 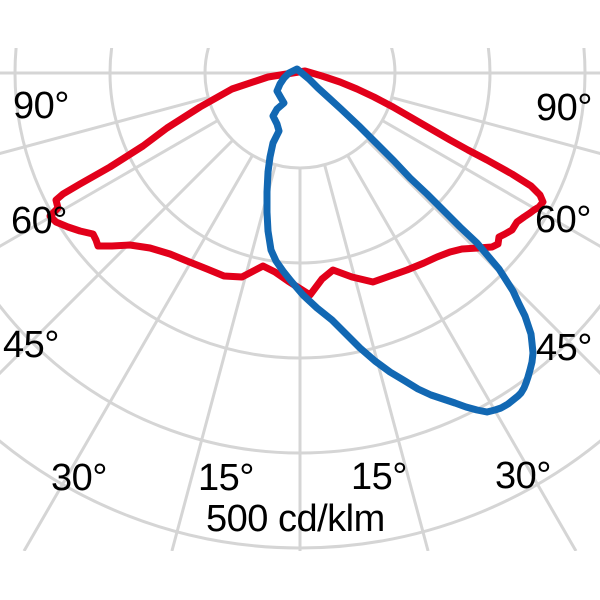 What do you see at coordinates (41, 106) in the screenshot?
I see `angle-label-left-90: 90°` at bounding box center [41, 106].